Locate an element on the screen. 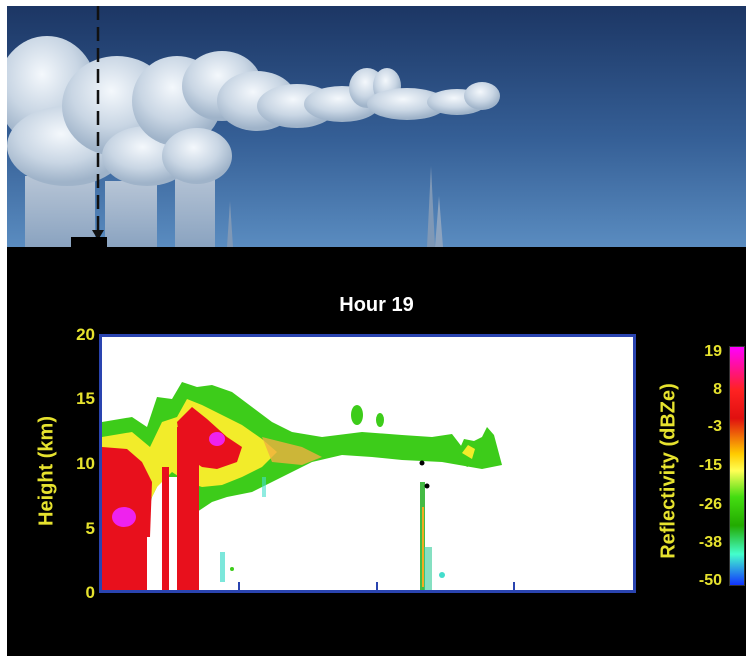 This screenshot has height=662, width=751. colorbar-label: Reflectivity (dBZe) is located at coordinates (668, 471).